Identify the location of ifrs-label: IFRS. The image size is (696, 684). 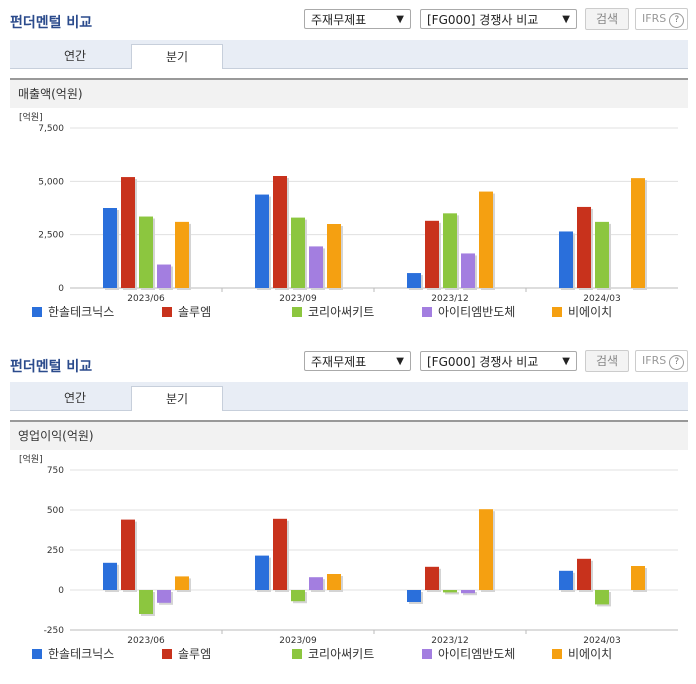
(654, 18).